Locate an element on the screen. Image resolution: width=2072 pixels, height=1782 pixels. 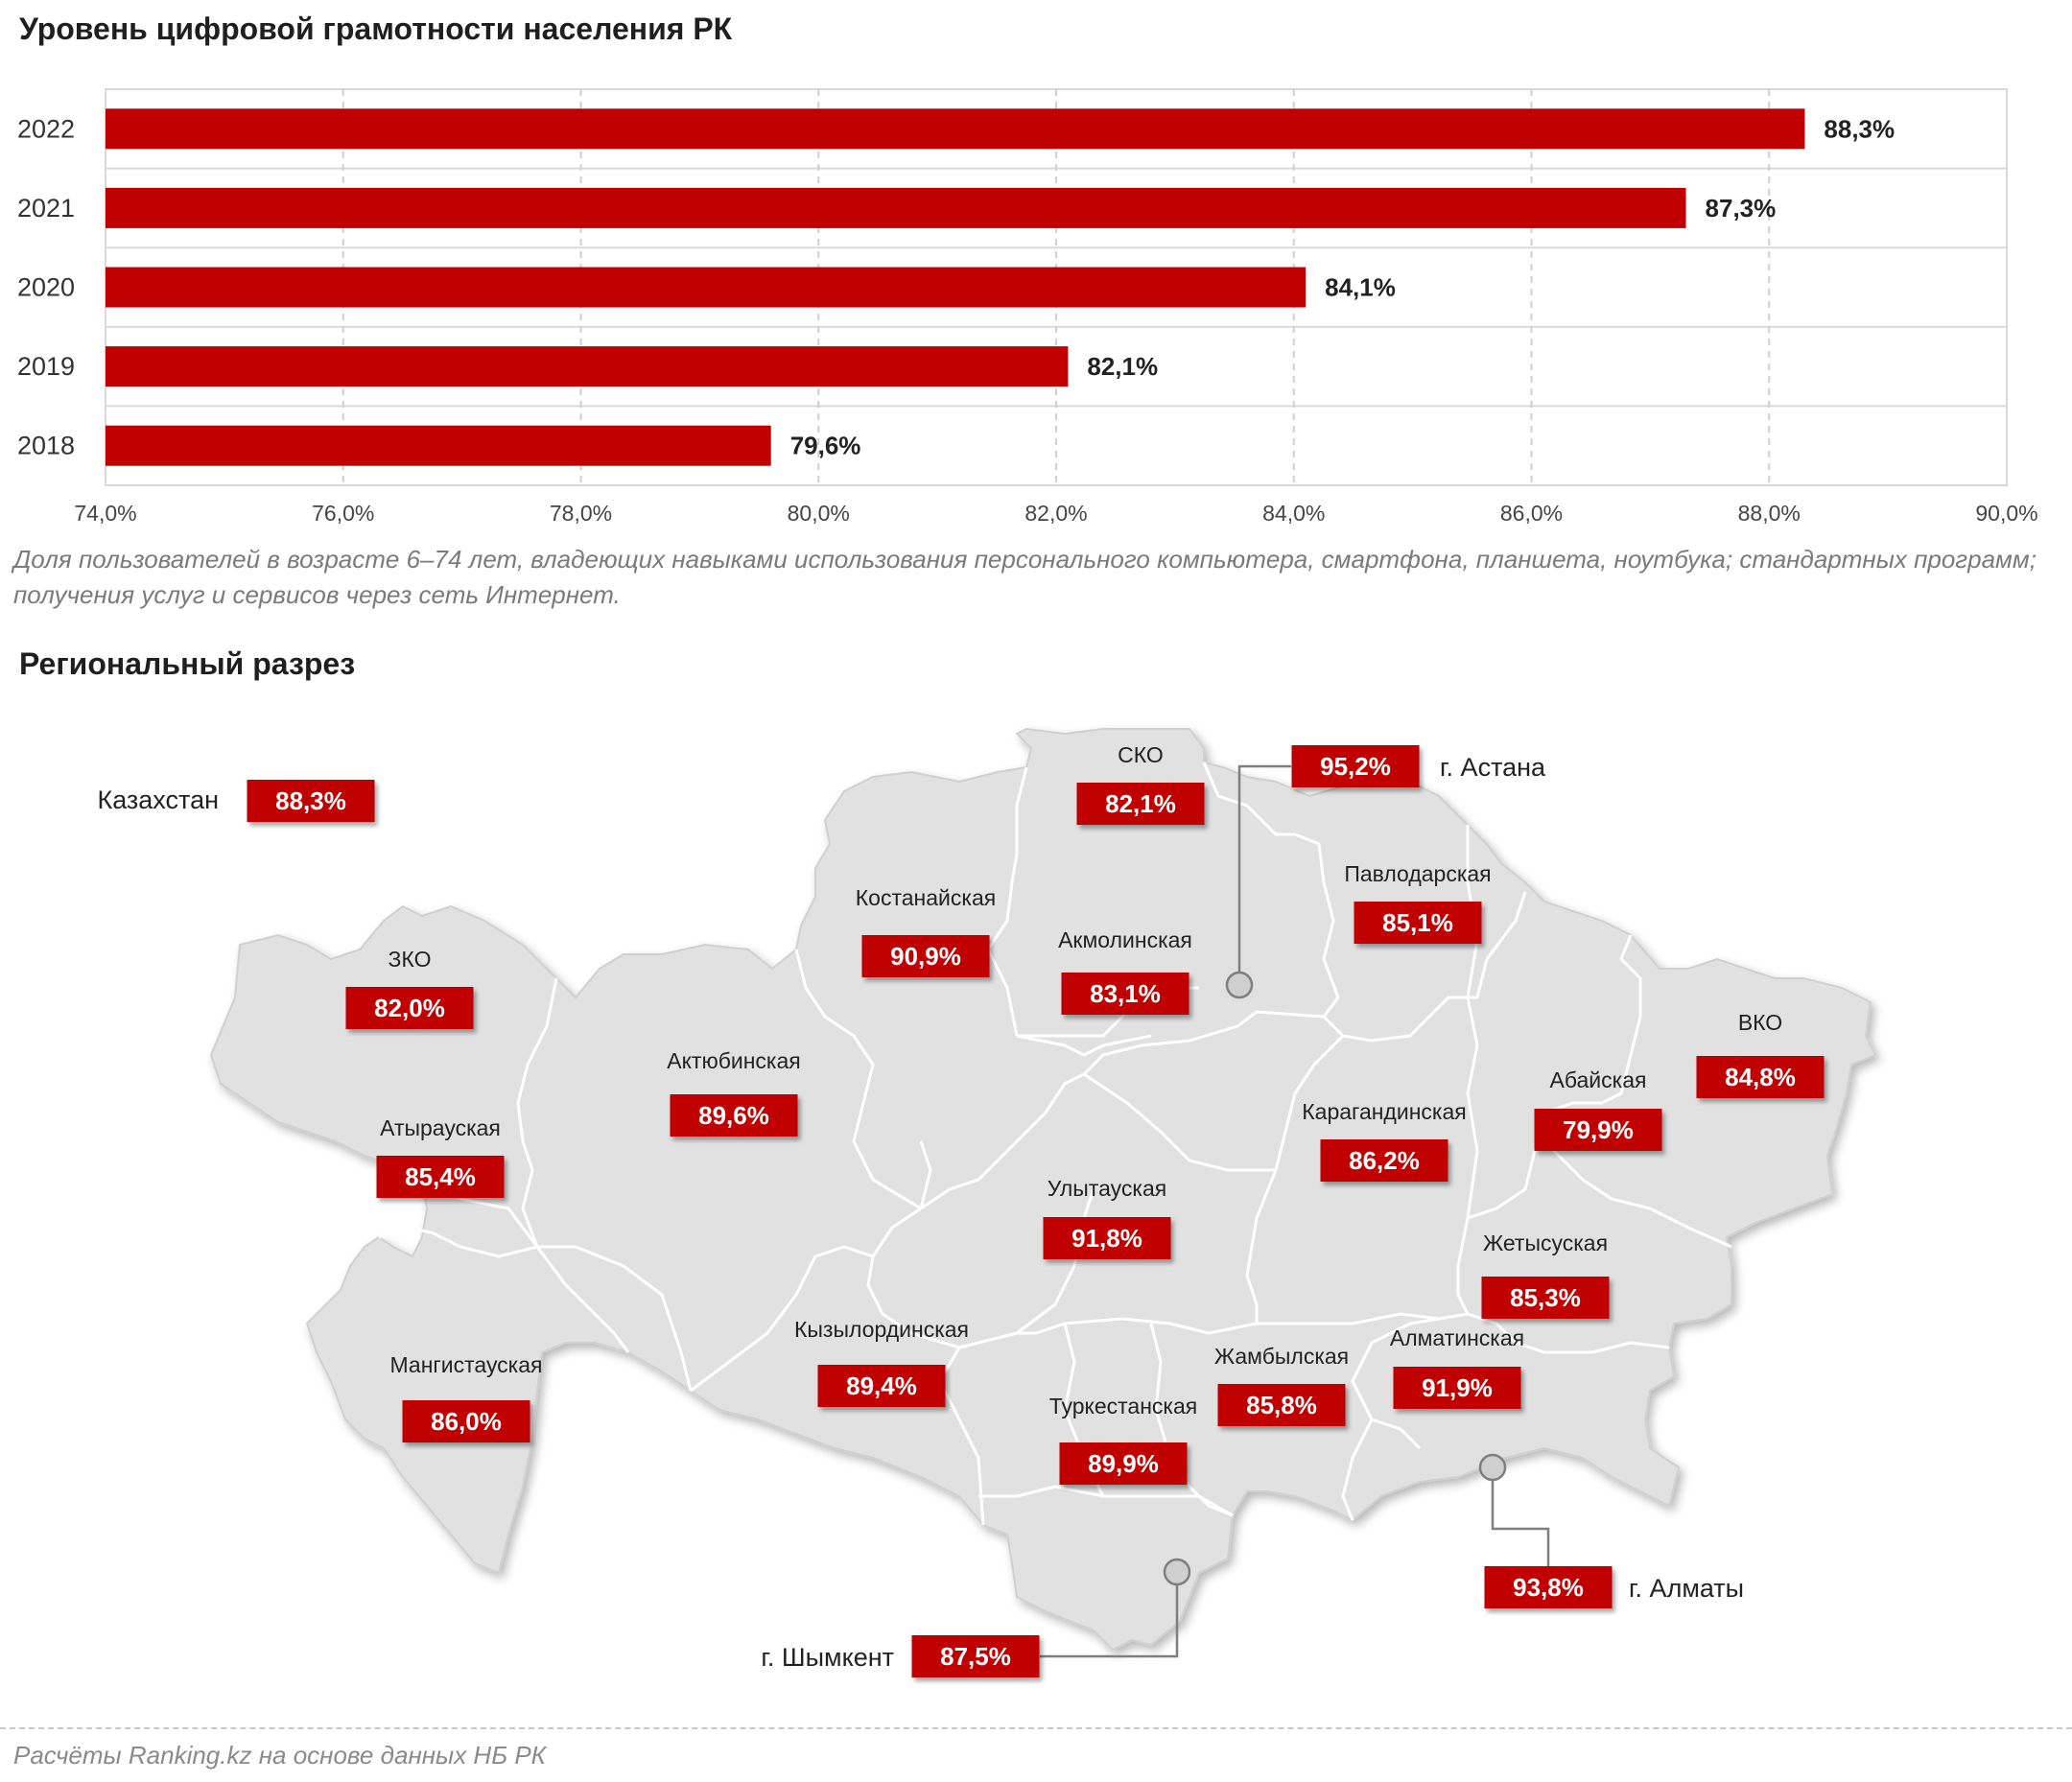
x-tick-label: 86,0% is located at coordinates (1531, 513).